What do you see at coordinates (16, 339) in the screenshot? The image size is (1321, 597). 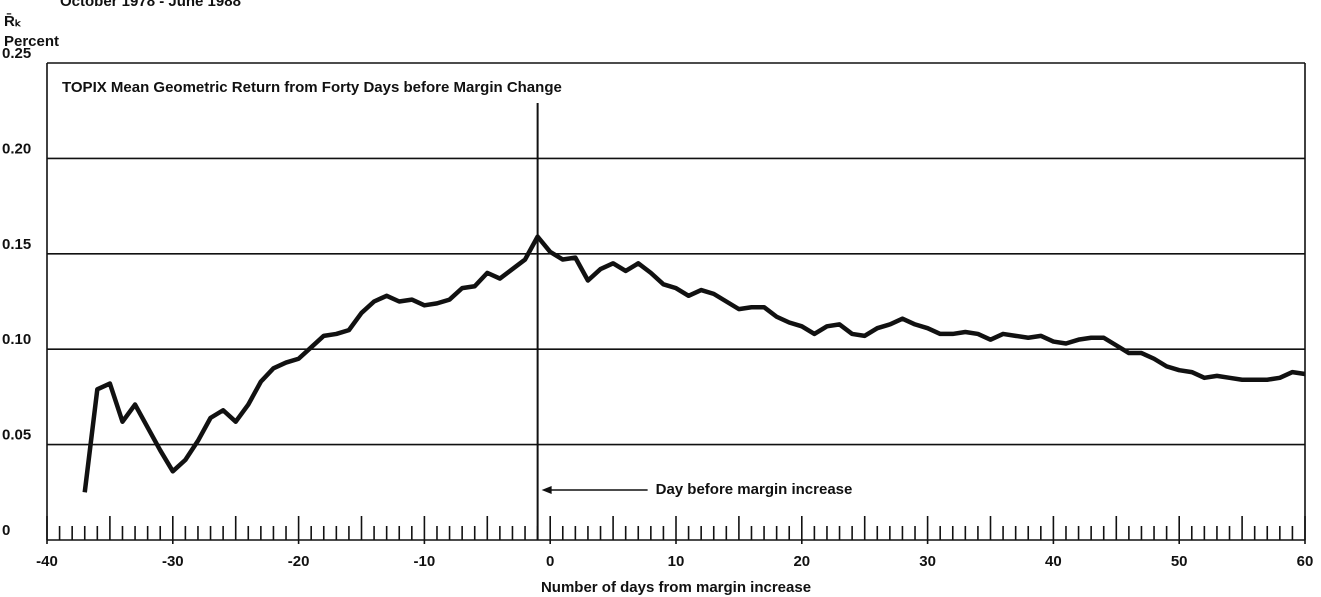 I see `y-tick-label: 0.10` at bounding box center [16, 339].